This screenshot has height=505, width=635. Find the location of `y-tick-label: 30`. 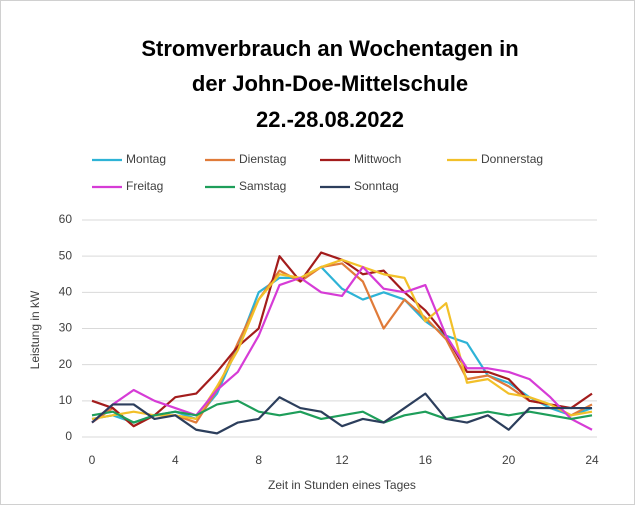

y-tick-label: 30 is located at coordinates (66, 328).